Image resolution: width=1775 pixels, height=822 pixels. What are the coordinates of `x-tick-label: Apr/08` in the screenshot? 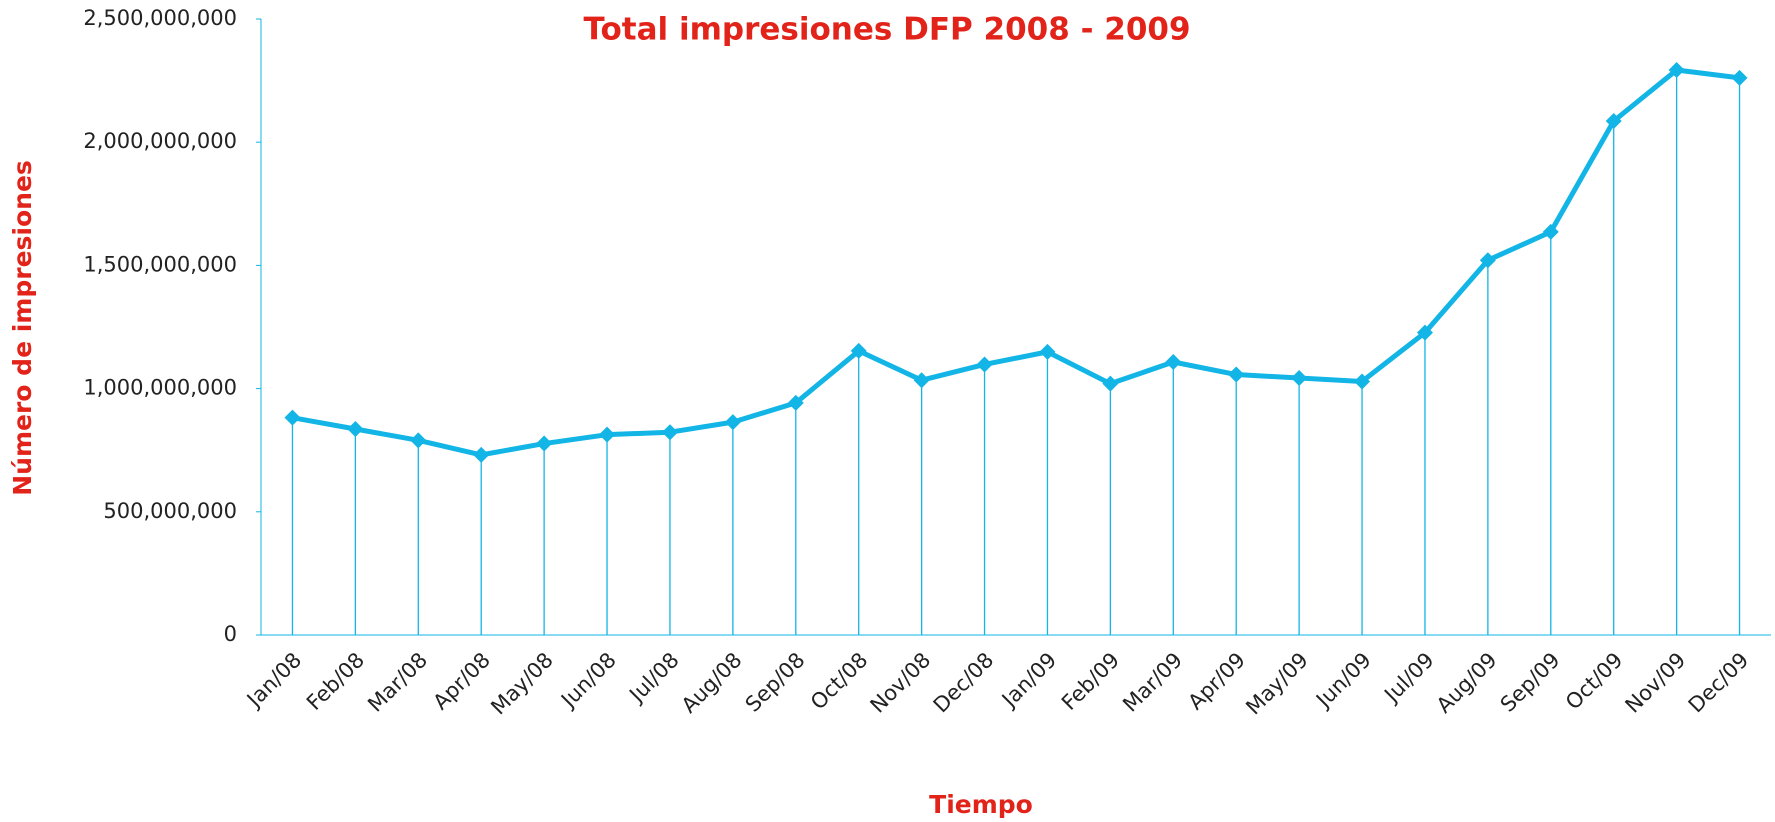 It's located at (461, 681).